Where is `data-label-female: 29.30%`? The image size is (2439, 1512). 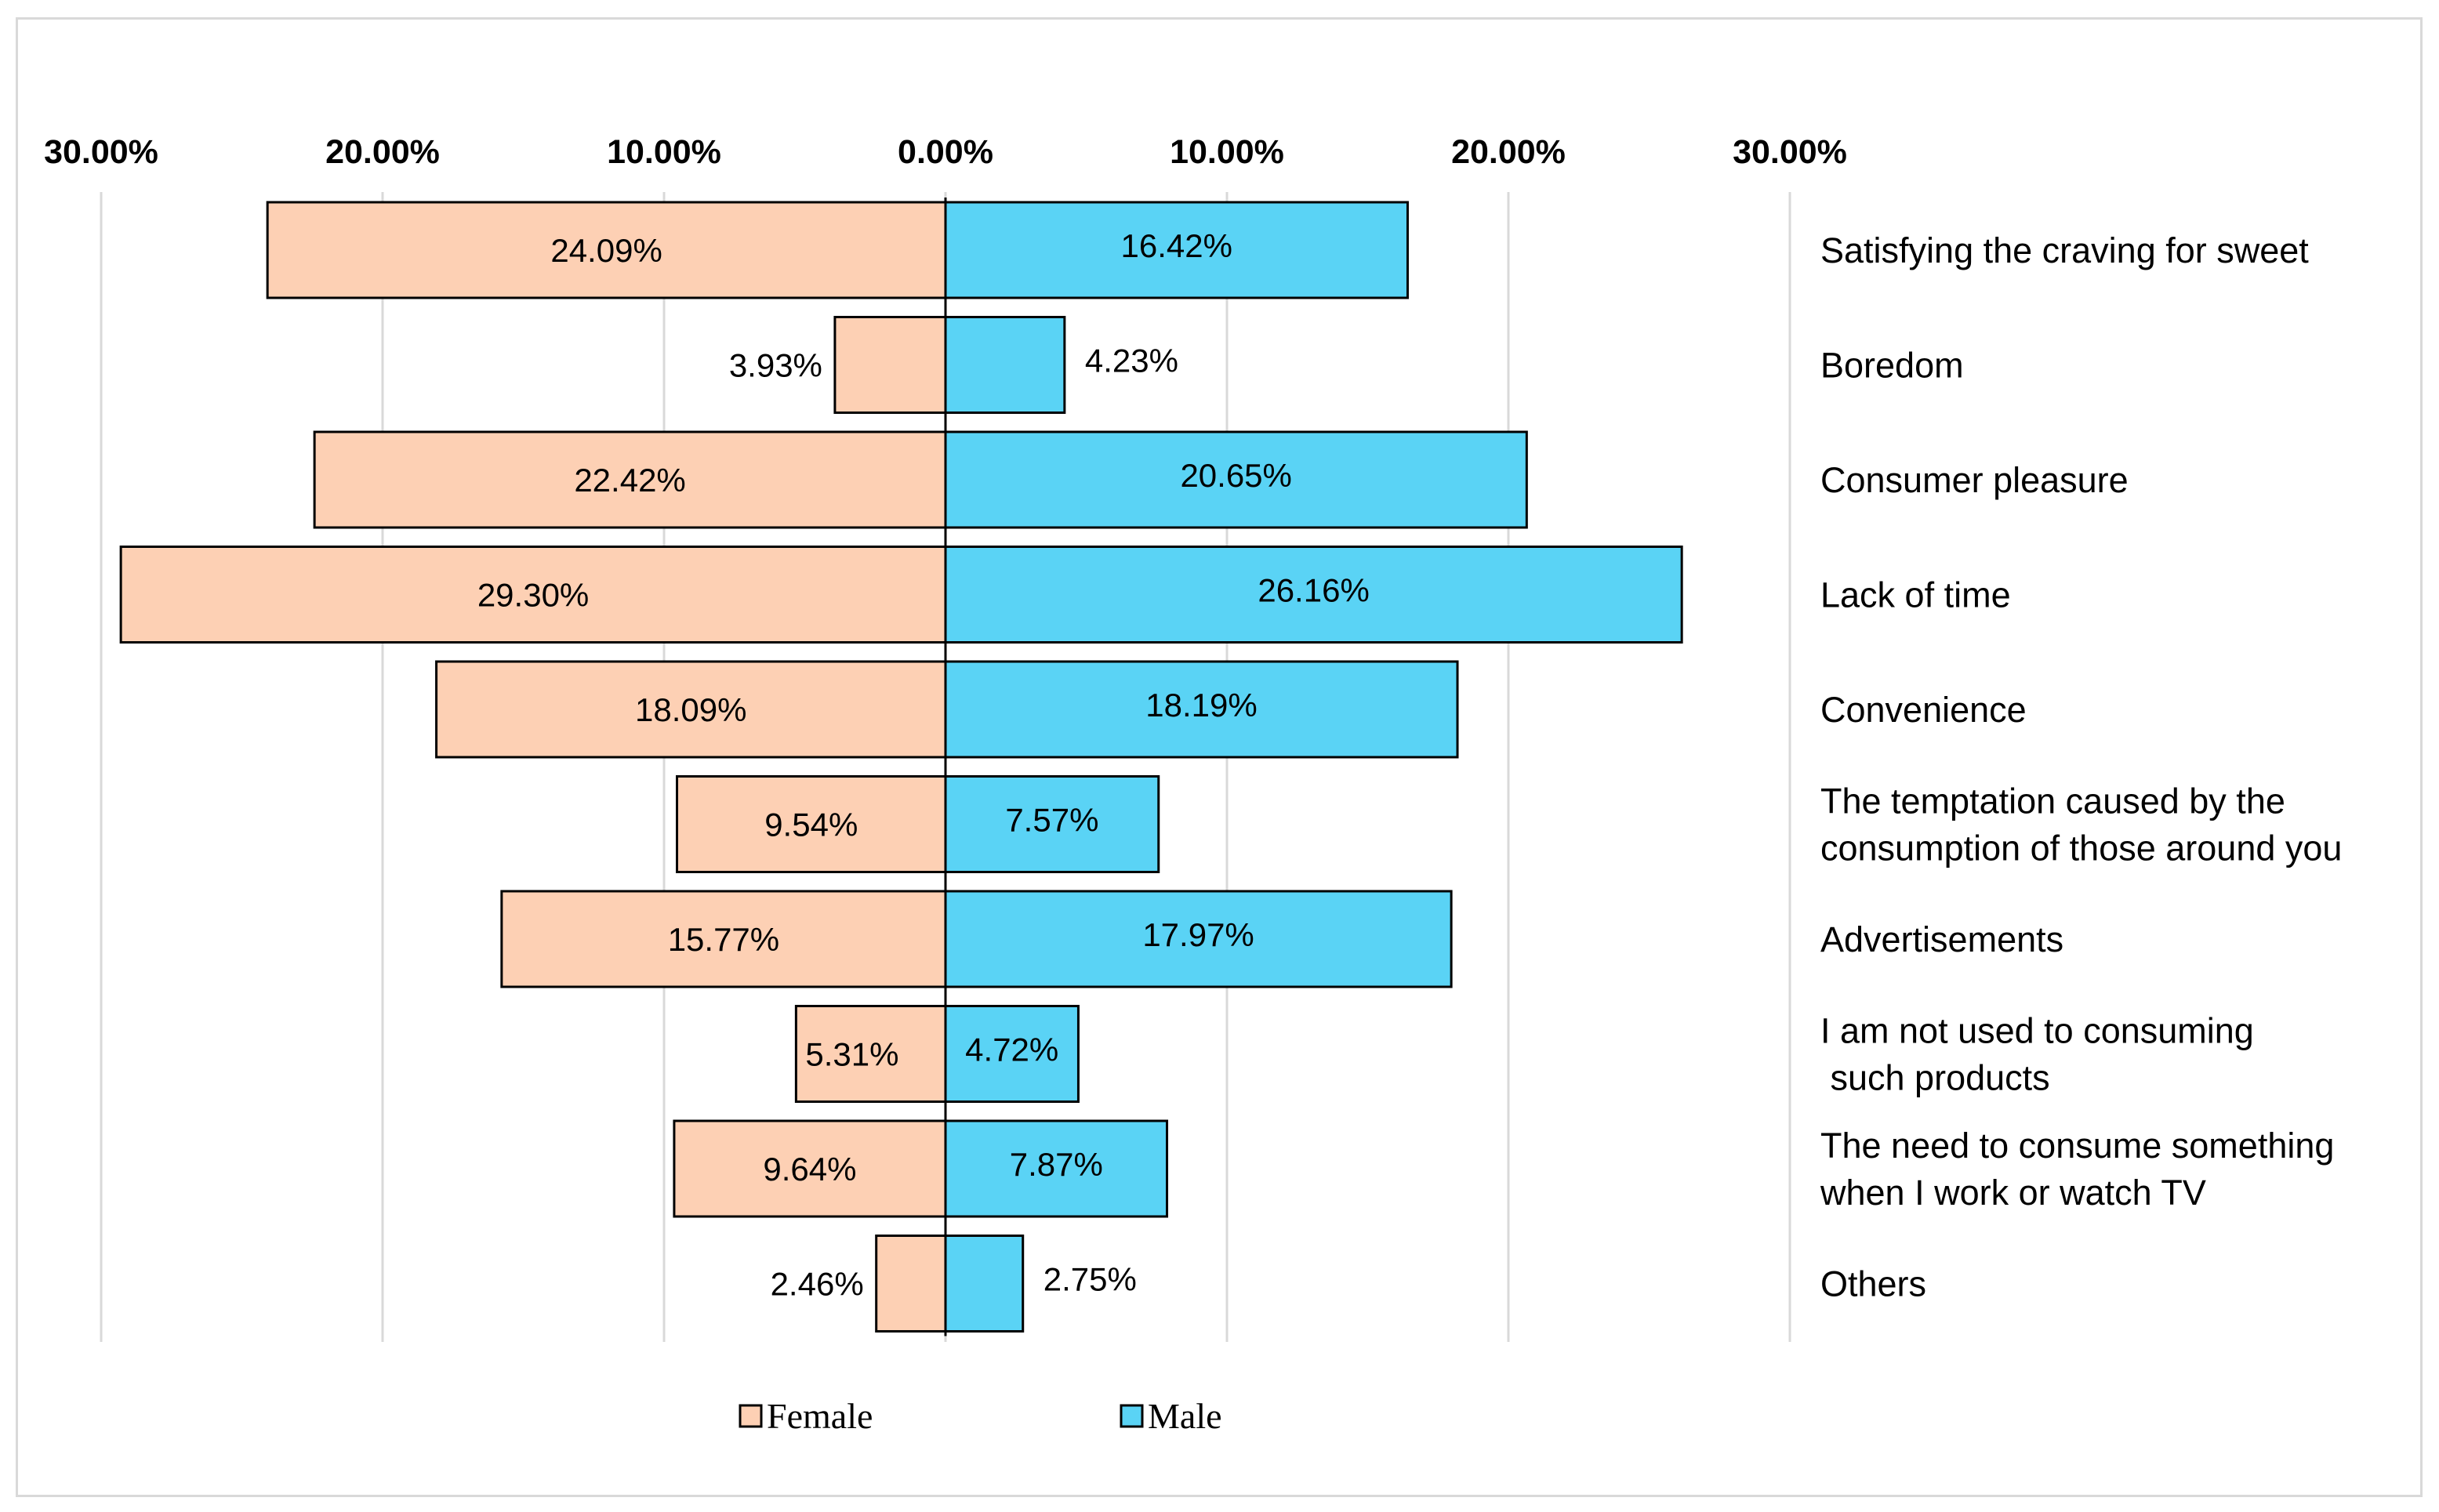
data-label-female: 29.30% is located at coordinates (533, 595).